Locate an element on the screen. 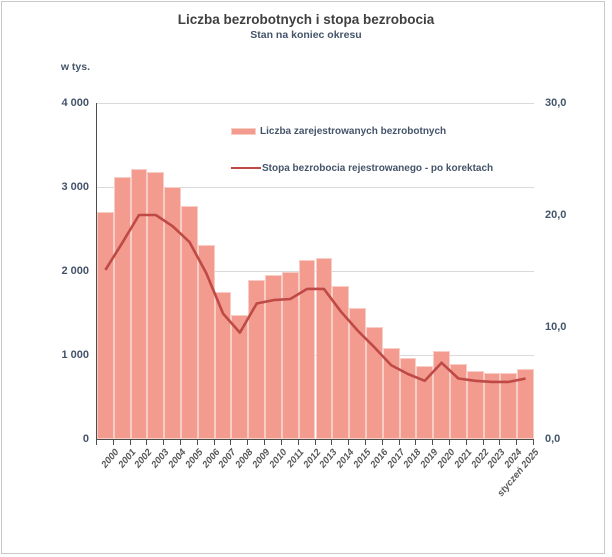 Image resolution: width=612 pixels, height=557 pixels. line-series-swatch-icon is located at coordinates (246, 168).